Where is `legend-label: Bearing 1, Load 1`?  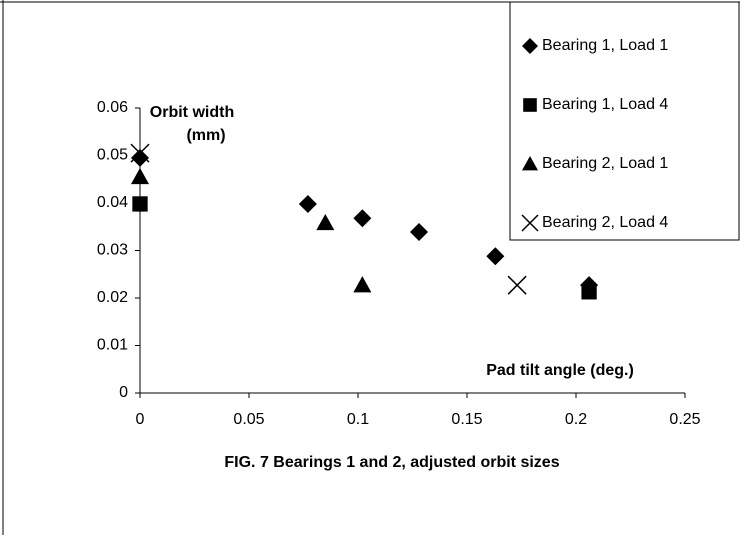 legend-label: Bearing 1, Load 1 is located at coordinates (605, 45).